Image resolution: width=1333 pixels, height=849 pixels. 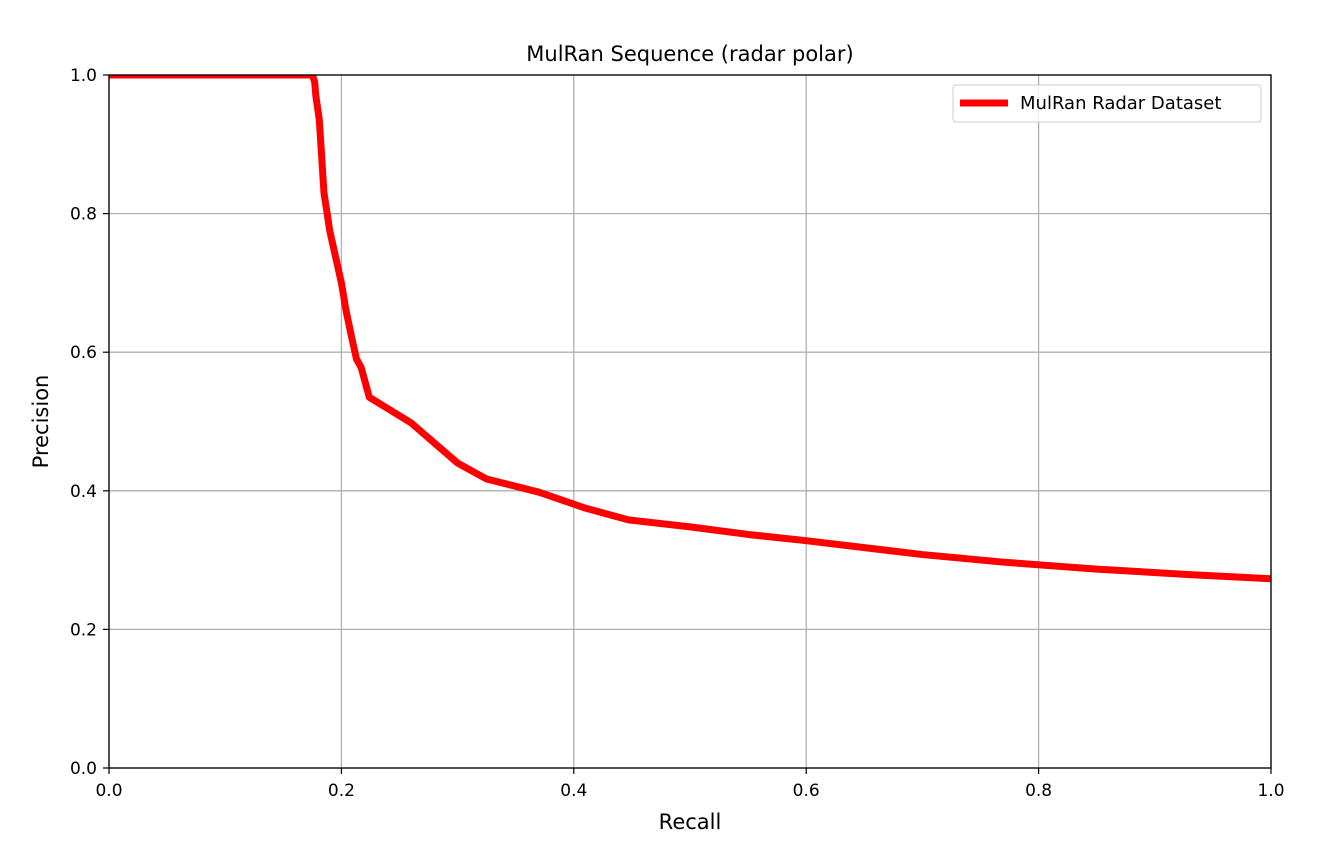 I want to click on x-tick-label: 0.8, so click(x=1038, y=791).